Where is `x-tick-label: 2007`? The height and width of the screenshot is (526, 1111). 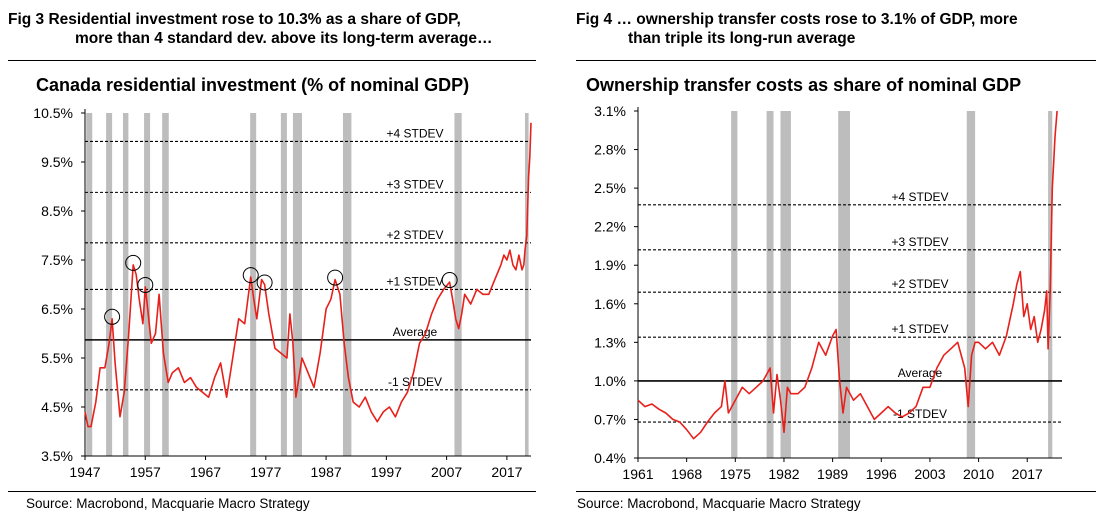
x-tick-label: 2007 is located at coordinates (446, 472).